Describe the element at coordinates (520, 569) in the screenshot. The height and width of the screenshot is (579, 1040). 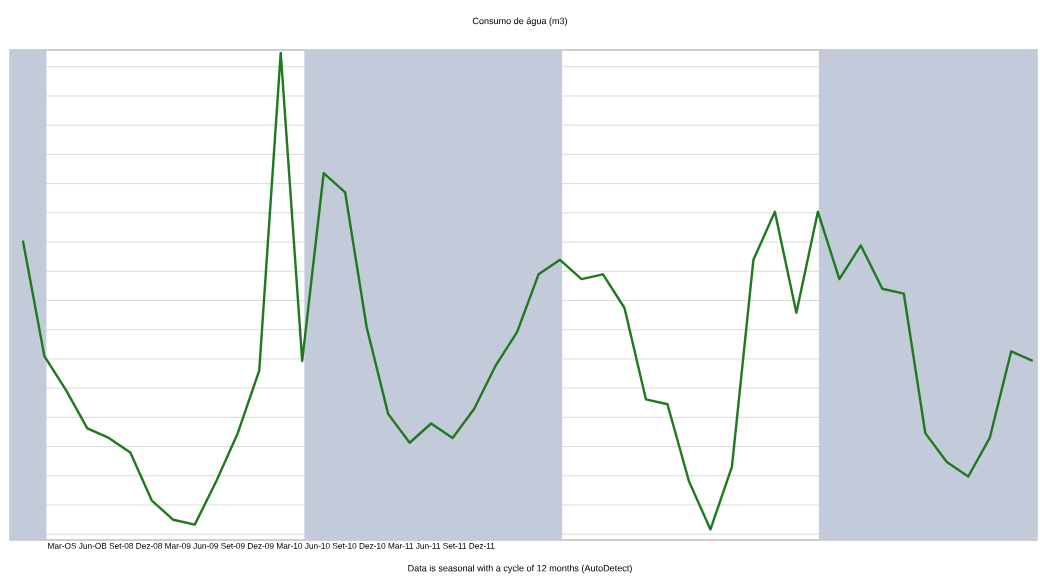
I see `text: Data is seasonal with a cycle of 12 months (AutoDetect)` at that location.